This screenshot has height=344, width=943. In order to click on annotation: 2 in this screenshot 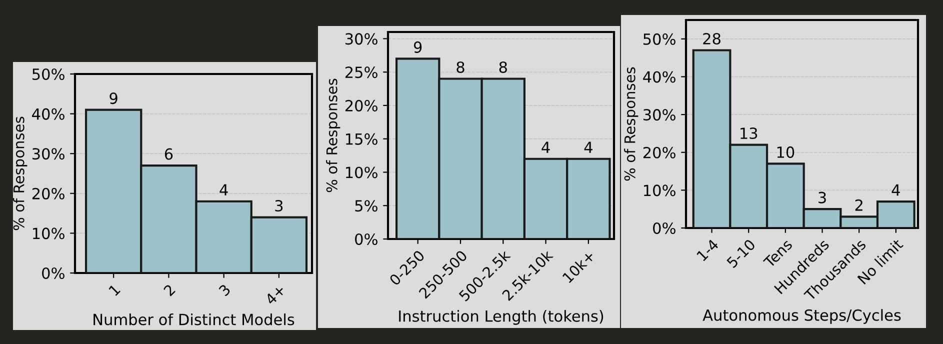, I will do `click(858, 205)`.